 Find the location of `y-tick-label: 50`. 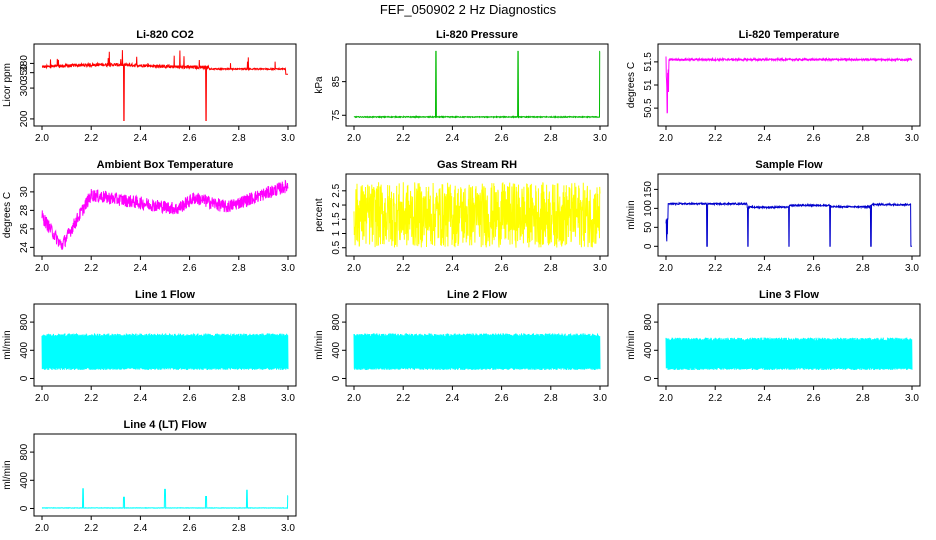

y-tick-label: 50 is located at coordinates (648, 227).